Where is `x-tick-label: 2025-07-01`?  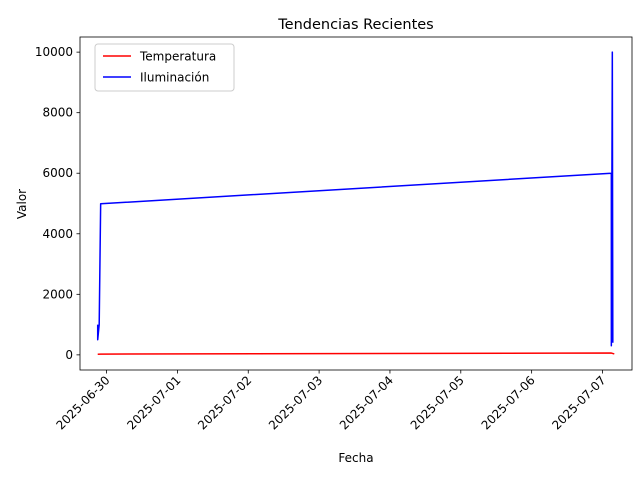 x-tick-label: 2025-07-01 is located at coordinates (153, 402).